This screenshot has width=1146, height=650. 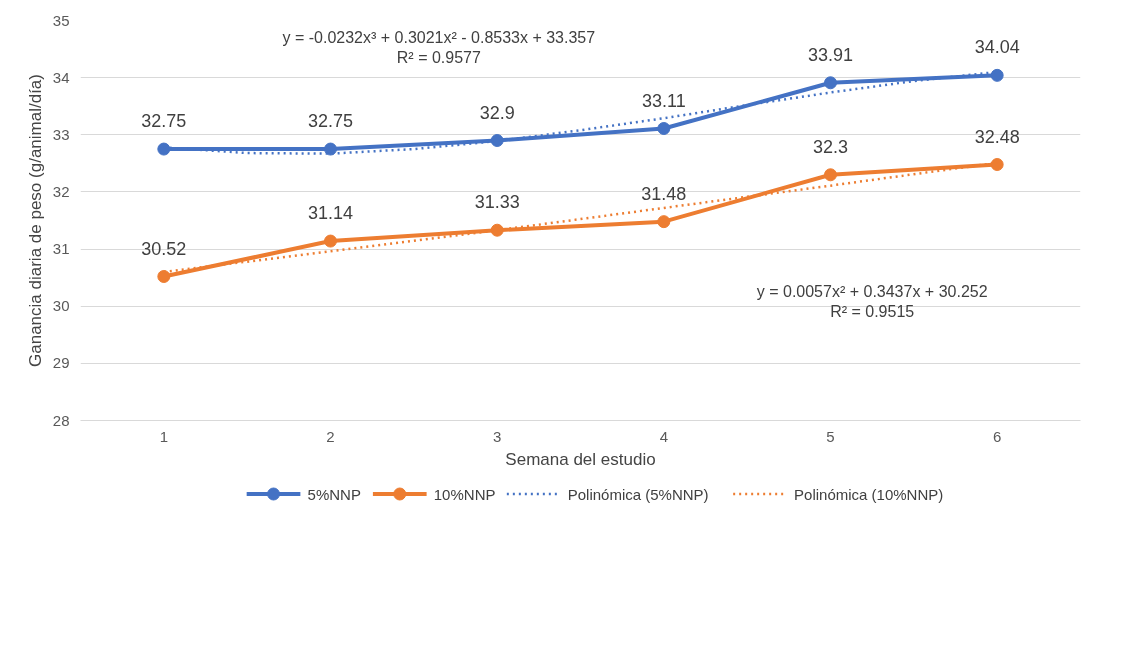 What do you see at coordinates (997, 136) in the screenshot?
I see `data-label: 32.48` at bounding box center [997, 136].